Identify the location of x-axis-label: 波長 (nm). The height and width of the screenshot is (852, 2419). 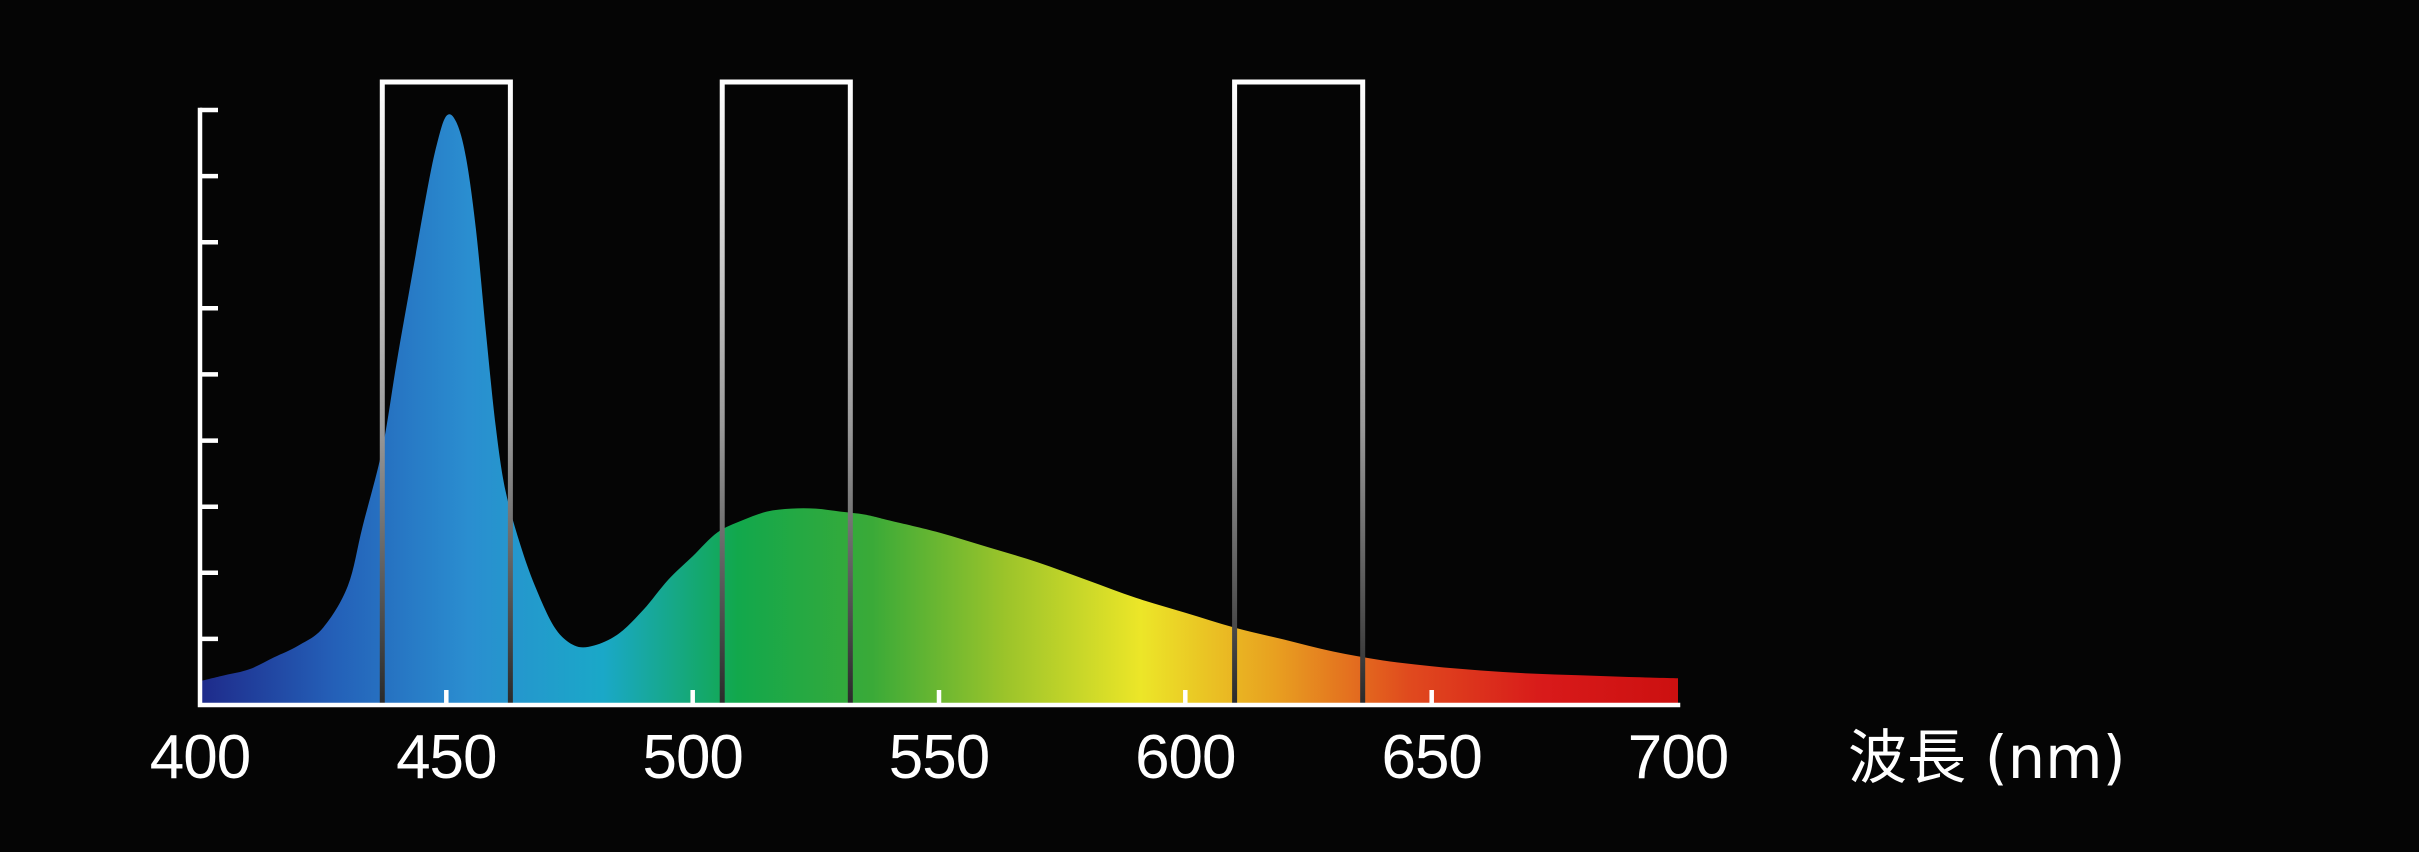
(1987, 757).